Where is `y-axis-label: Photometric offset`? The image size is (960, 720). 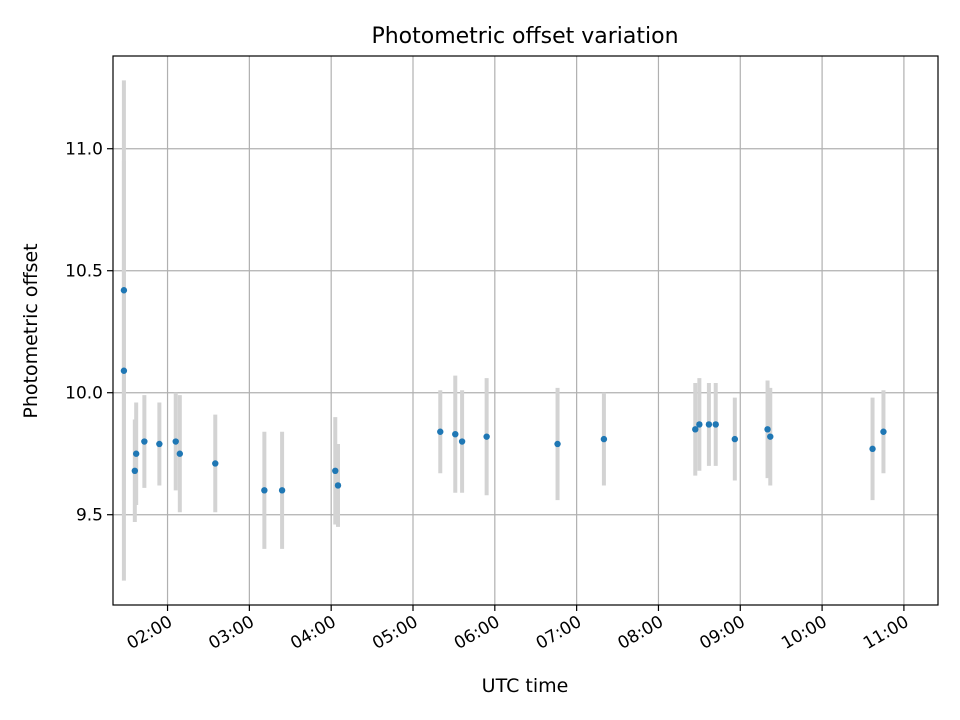 y-axis-label: Photometric offset is located at coordinates (31, 330).